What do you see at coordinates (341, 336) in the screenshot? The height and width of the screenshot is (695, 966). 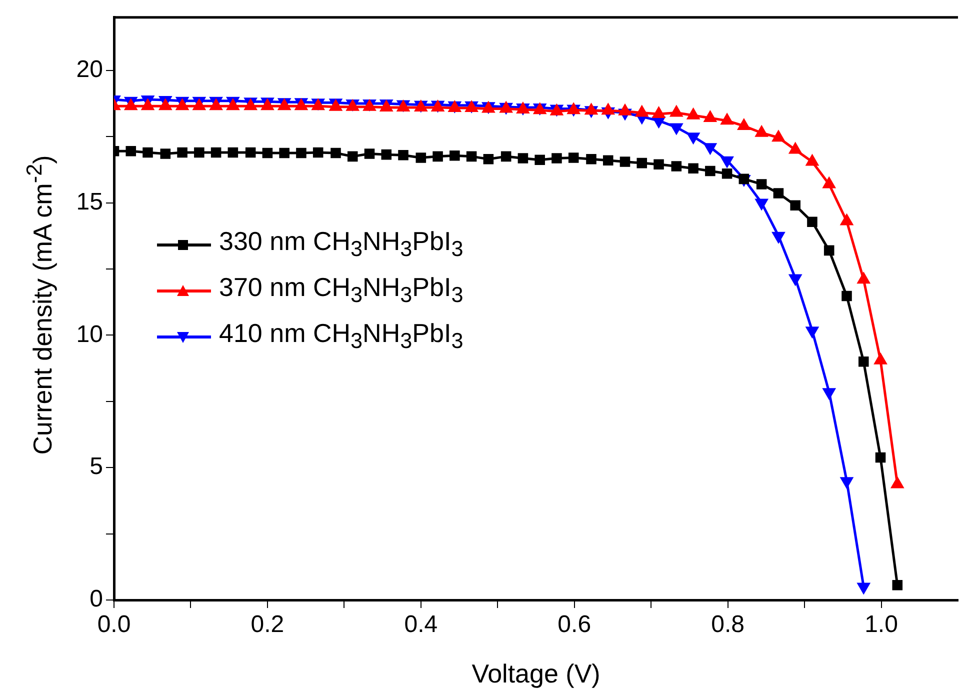 I see `legend-label: 410 nm CH$_{3}$NH$_{3}$PbI$_{3}$` at bounding box center [341, 336].